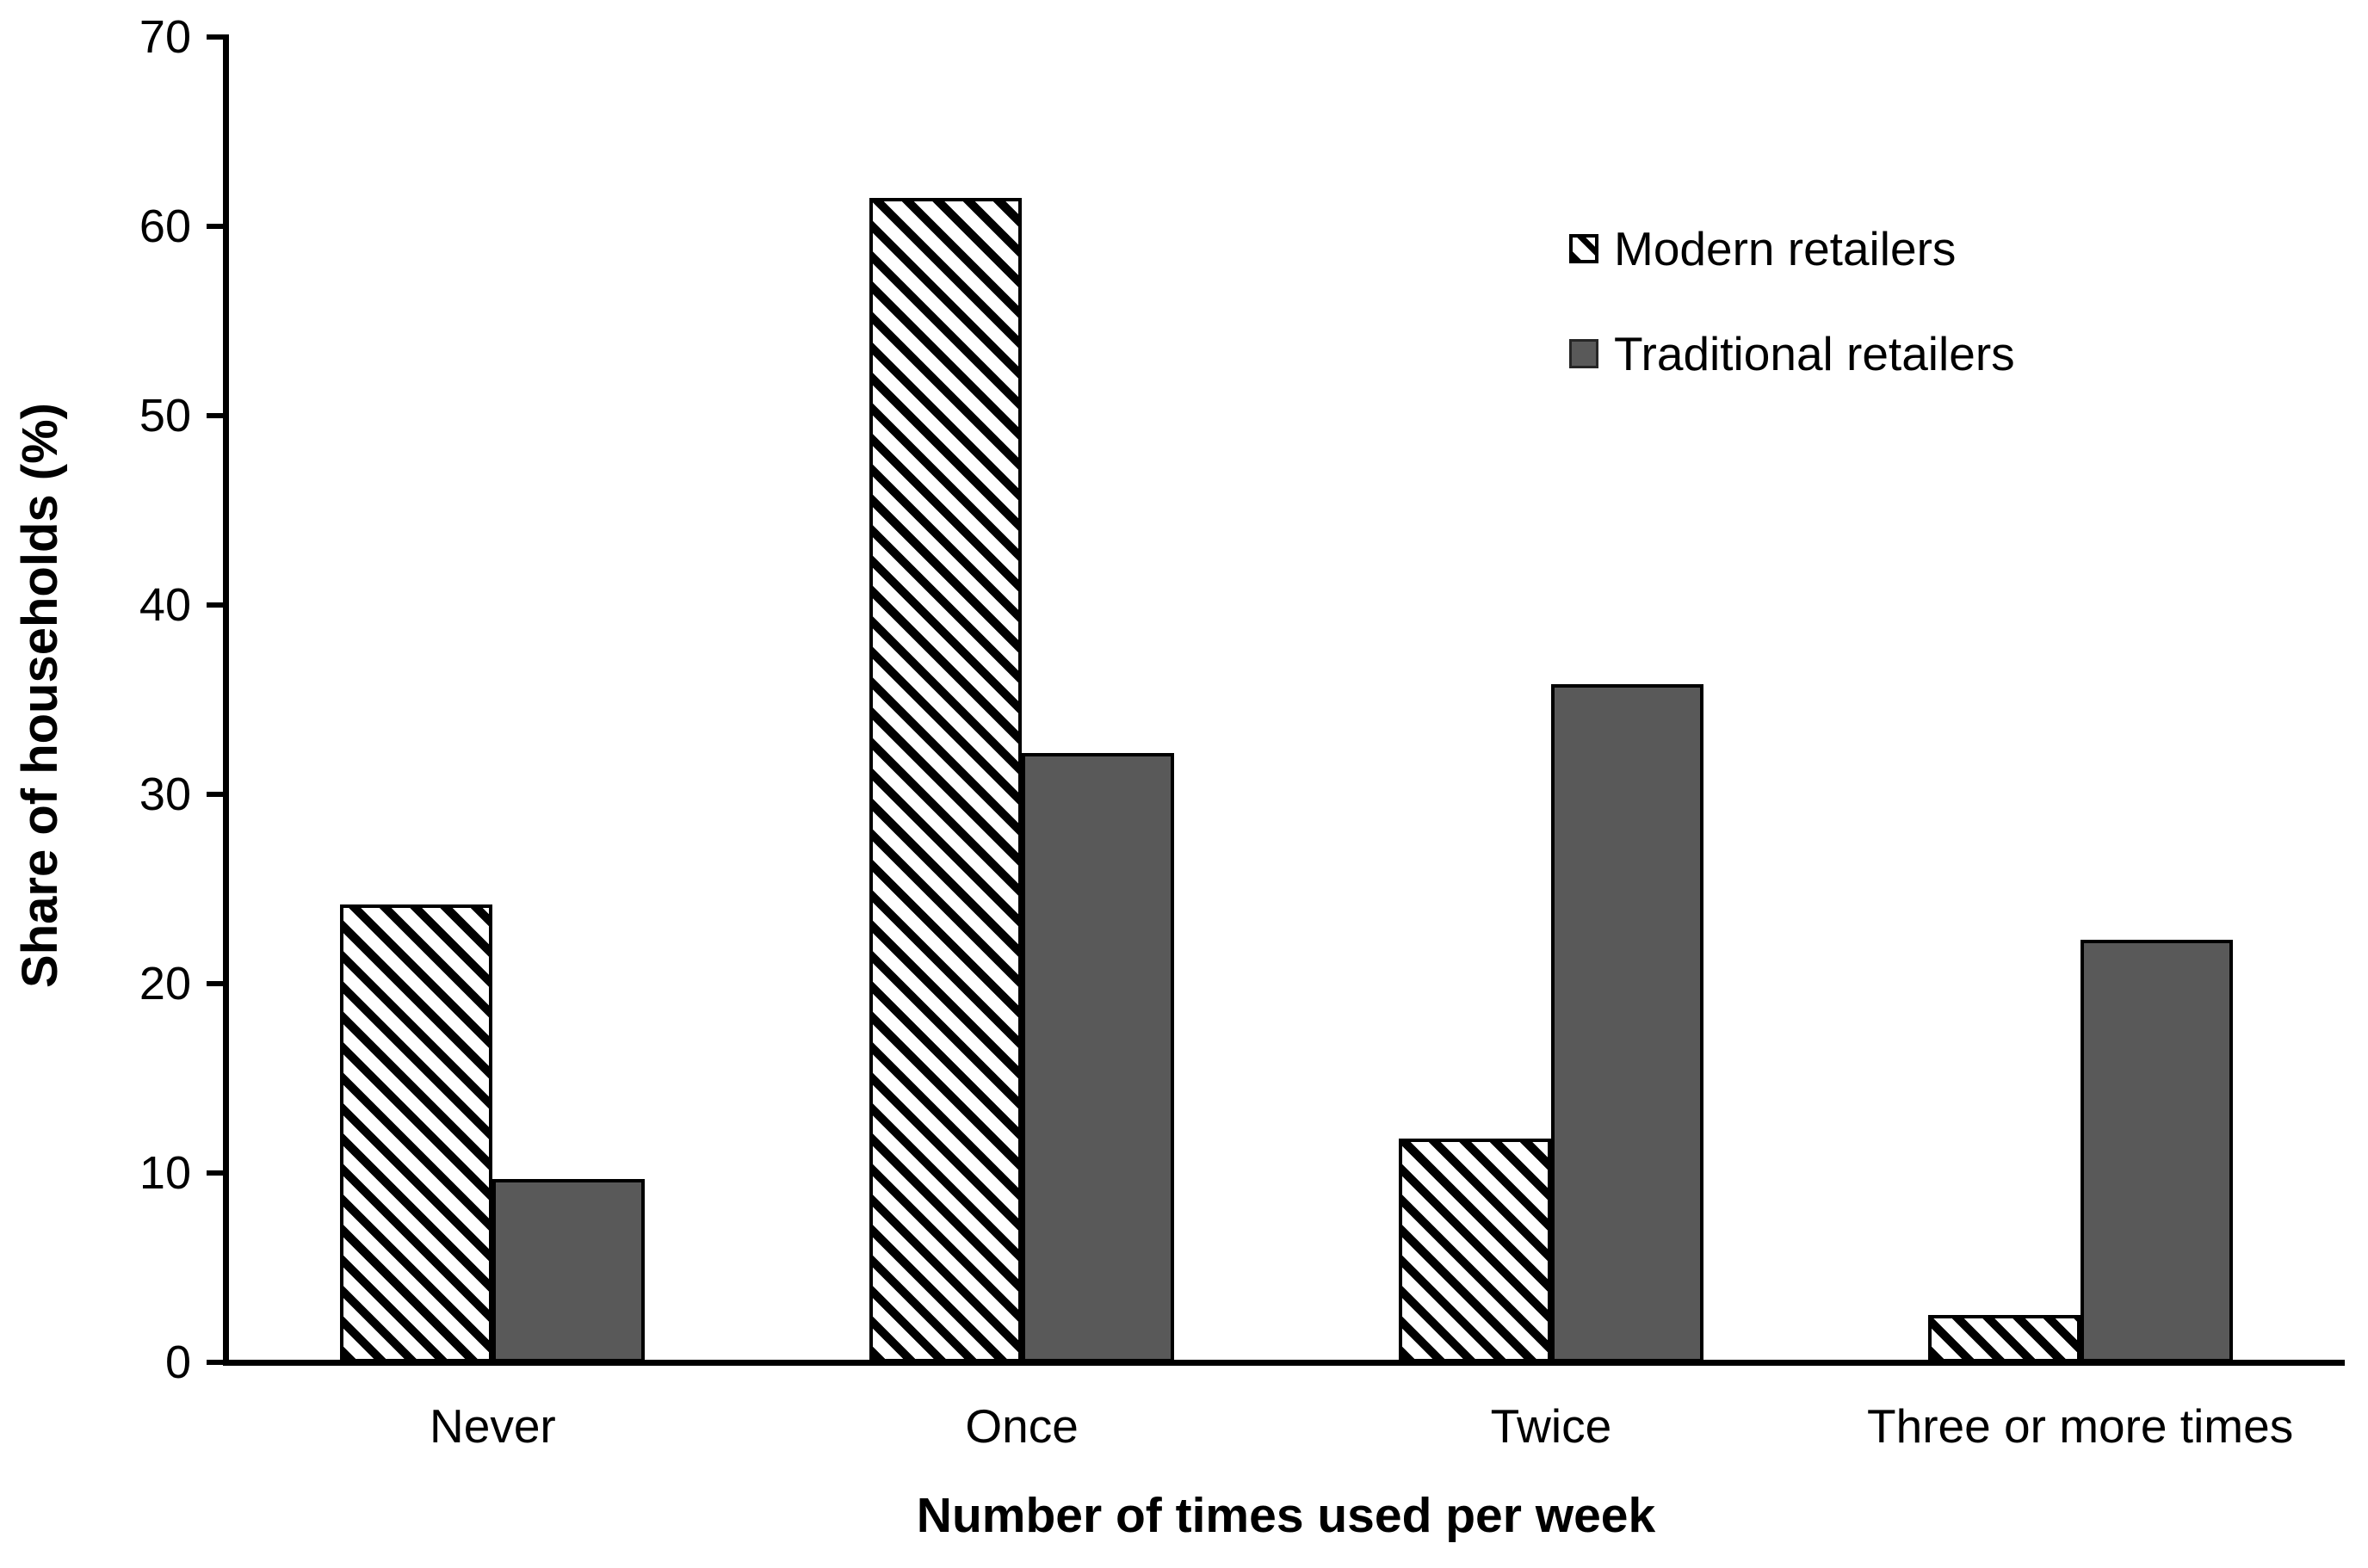  What do you see at coordinates (1583, 354) in the screenshot?
I see `traditional-retailers-swatch-icon` at bounding box center [1583, 354].